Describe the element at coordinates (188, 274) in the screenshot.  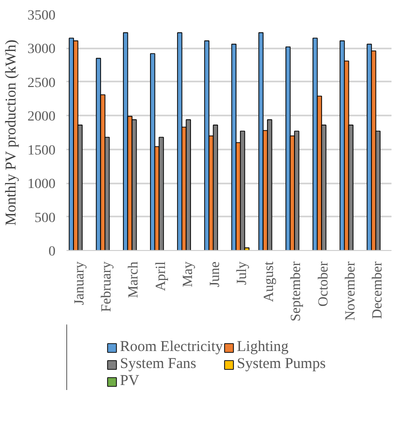
I see `x-tick-label: May` at that location.